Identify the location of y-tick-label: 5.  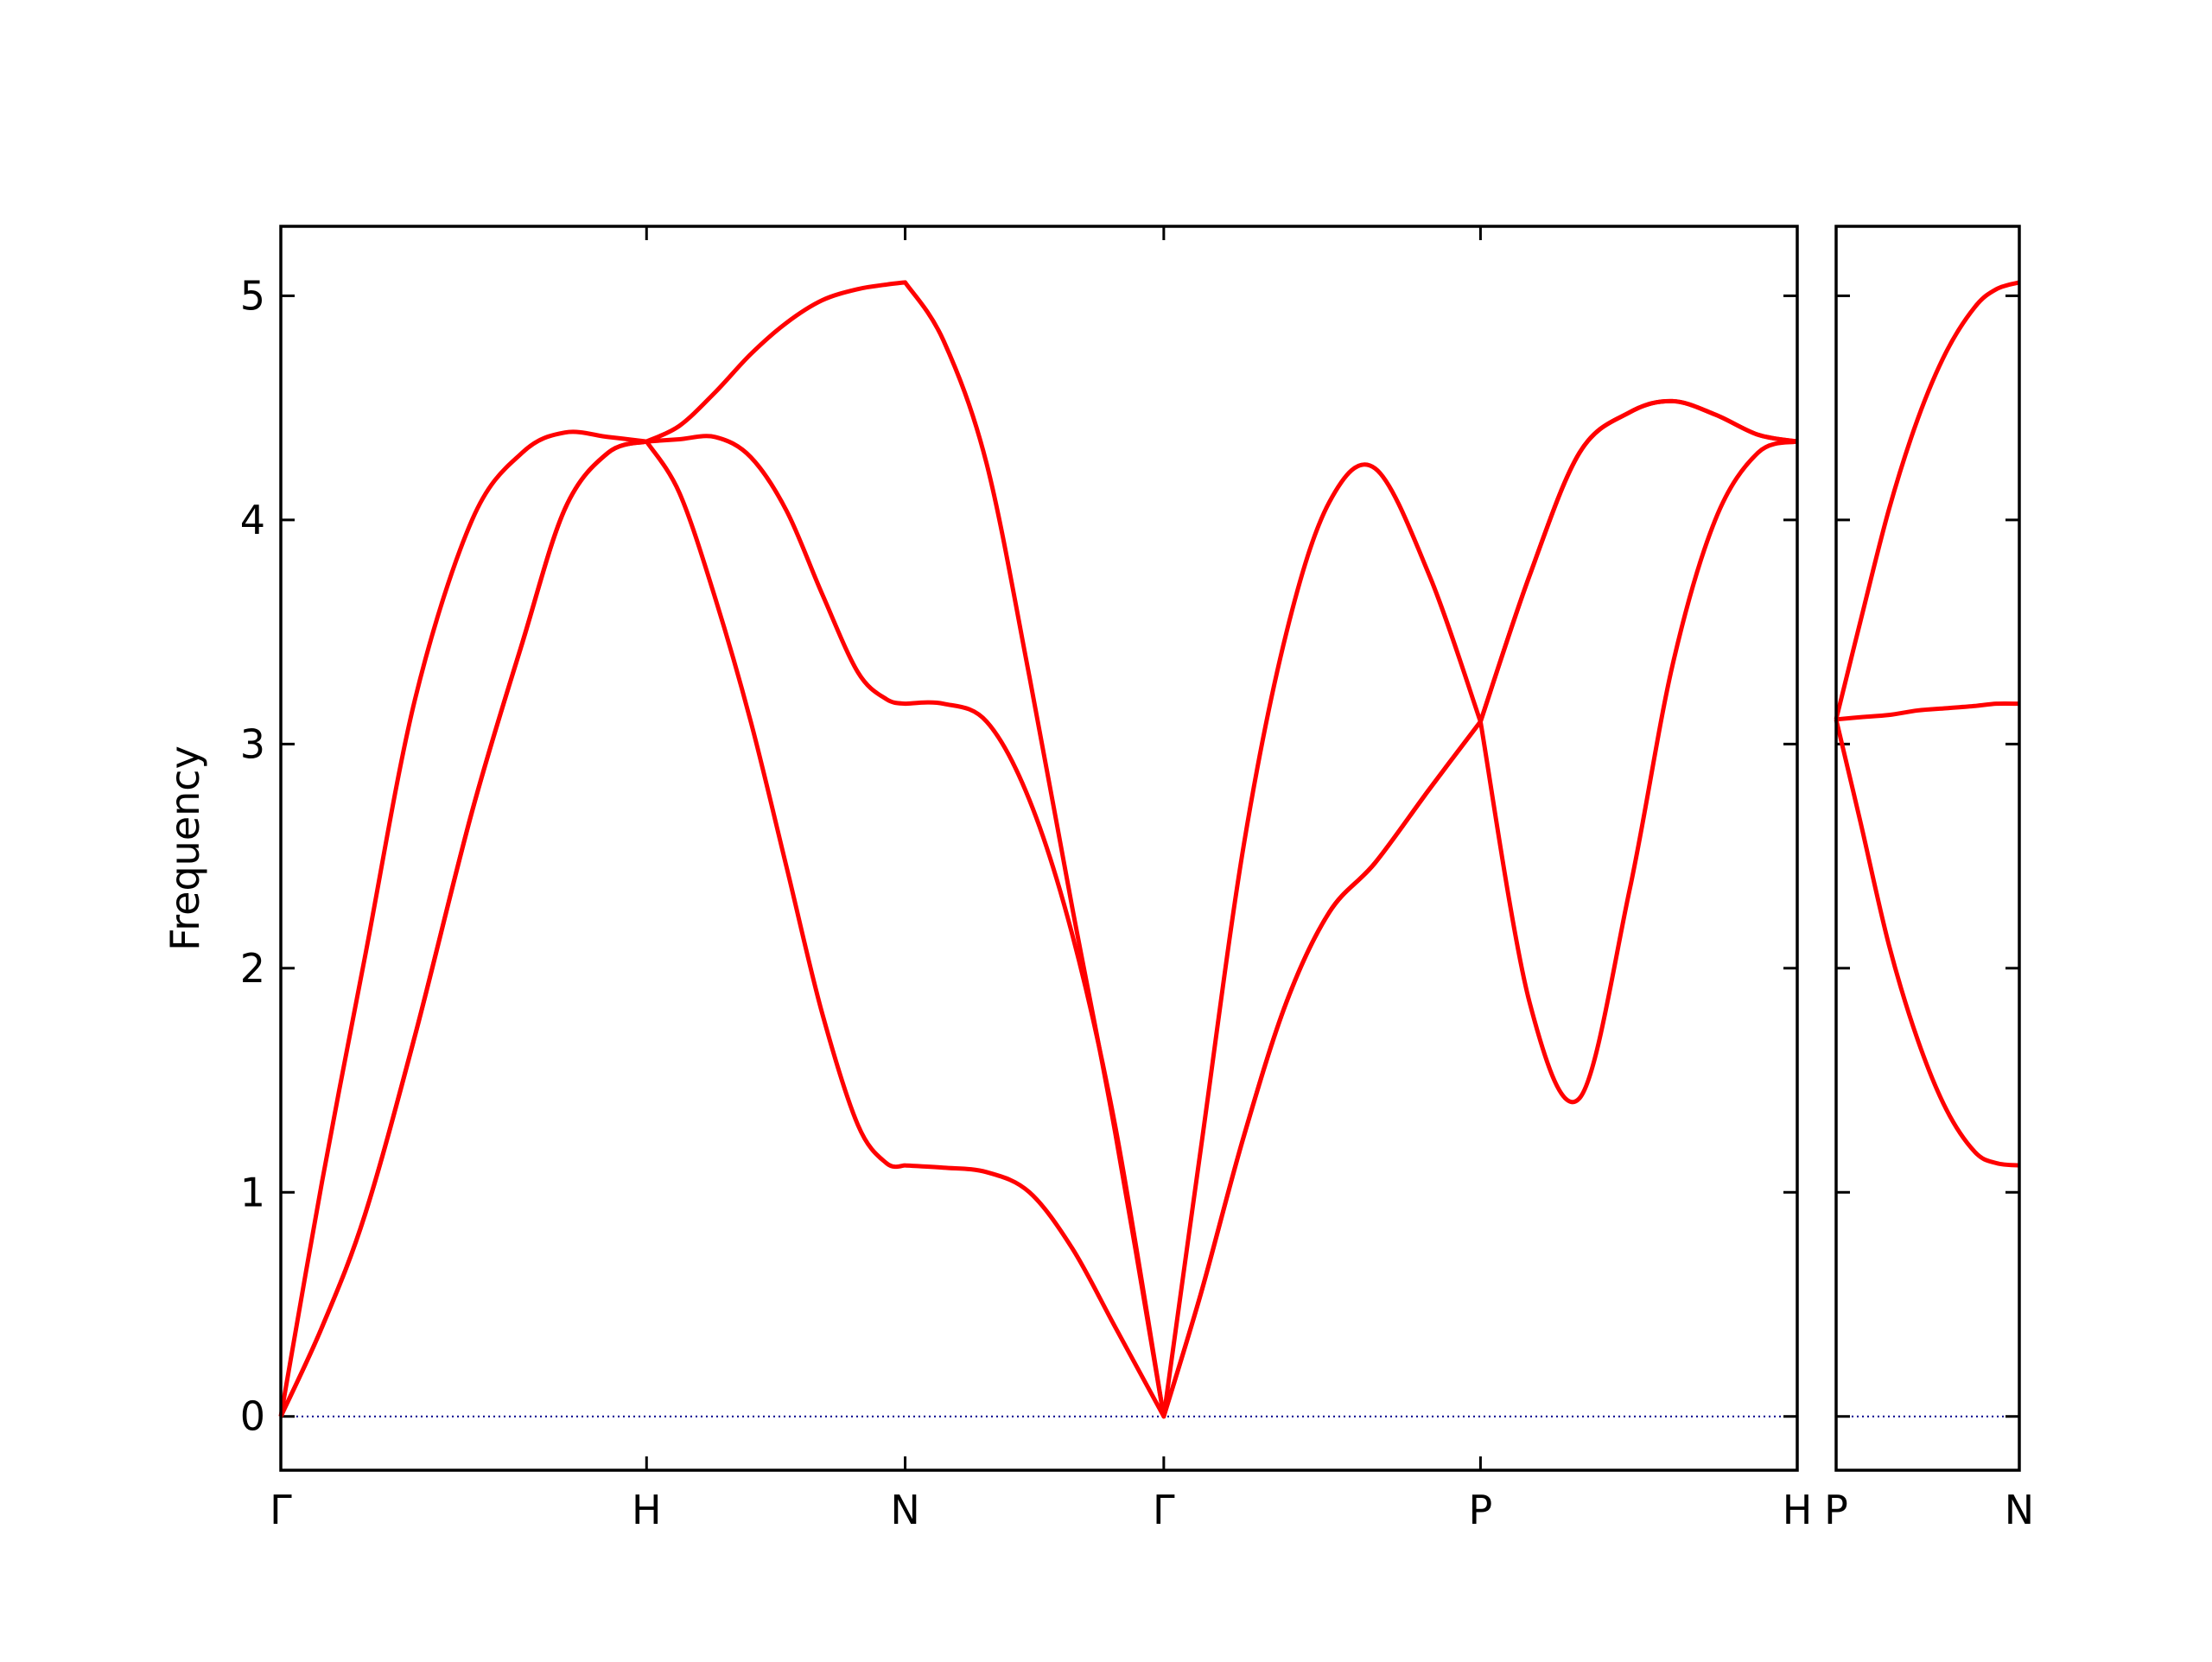
(252, 295).